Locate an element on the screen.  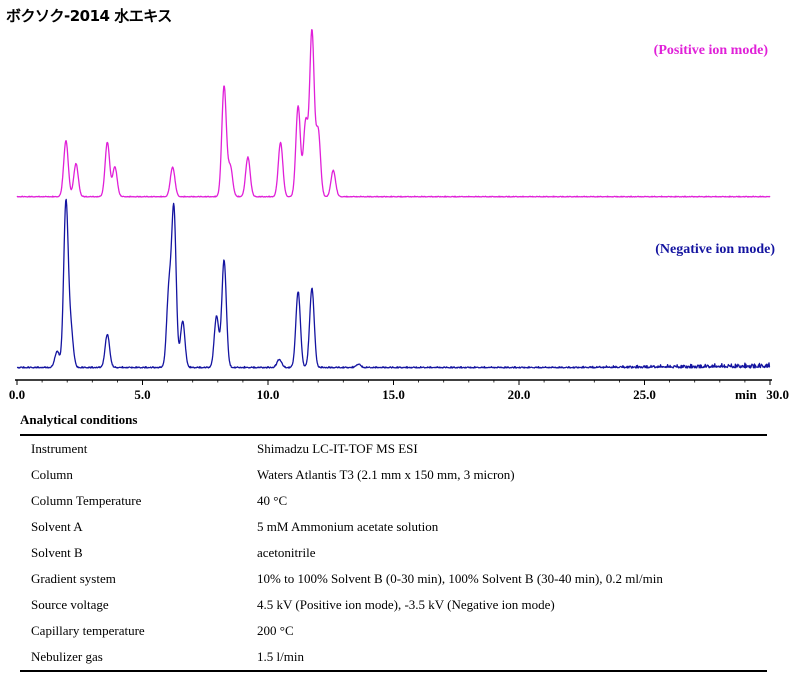
x-tick-label: 25.0 is located at coordinates (644, 394).